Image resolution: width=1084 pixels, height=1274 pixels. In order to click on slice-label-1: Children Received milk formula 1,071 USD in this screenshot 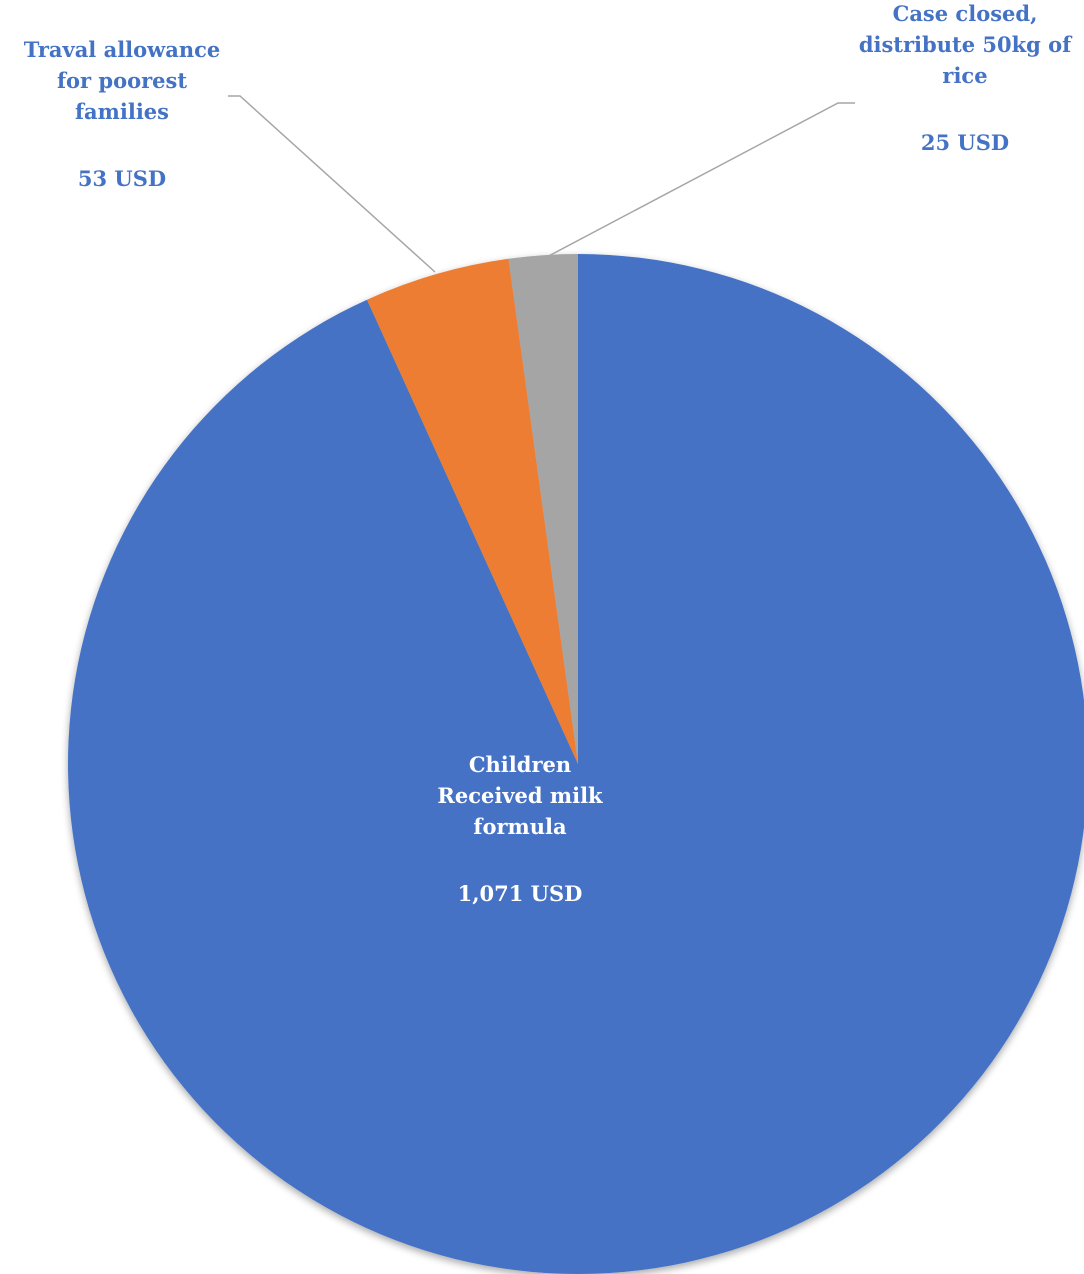, I will do `click(520, 829)`.